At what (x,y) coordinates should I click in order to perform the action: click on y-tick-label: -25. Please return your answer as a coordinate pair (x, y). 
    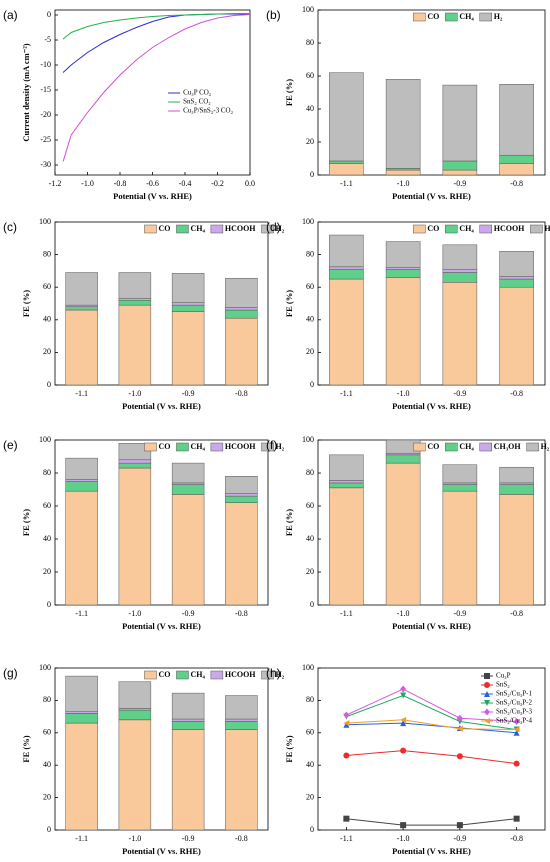
    Looking at the image, I should click on (45, 139).